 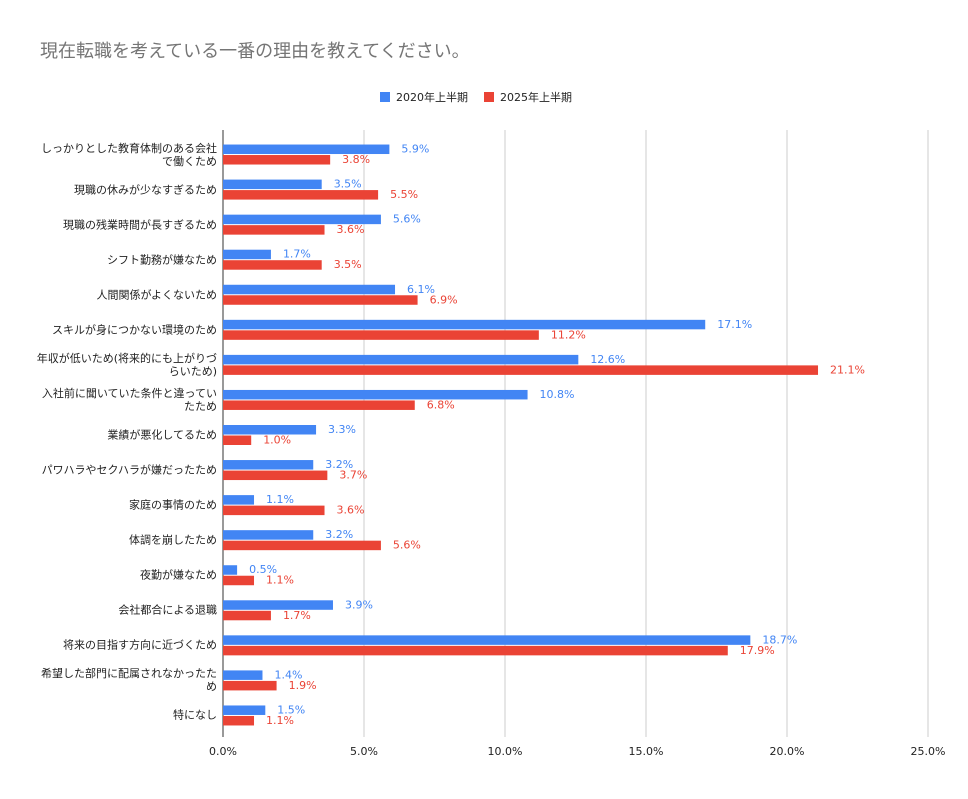 What do you see at coordinates (415, 149) in the screenshot?
I see `data-label: 5.9%` at bounding box center [415, 149].